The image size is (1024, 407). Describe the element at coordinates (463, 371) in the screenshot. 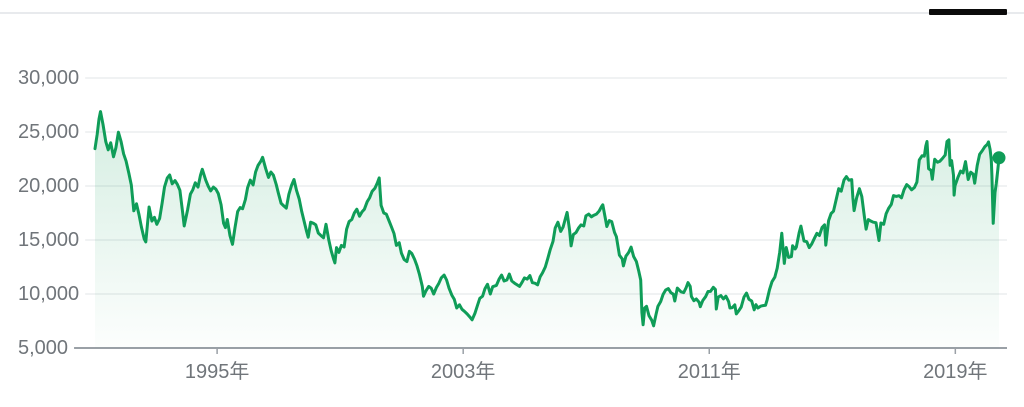

I see `x-axis-label: 2003年` at that location.